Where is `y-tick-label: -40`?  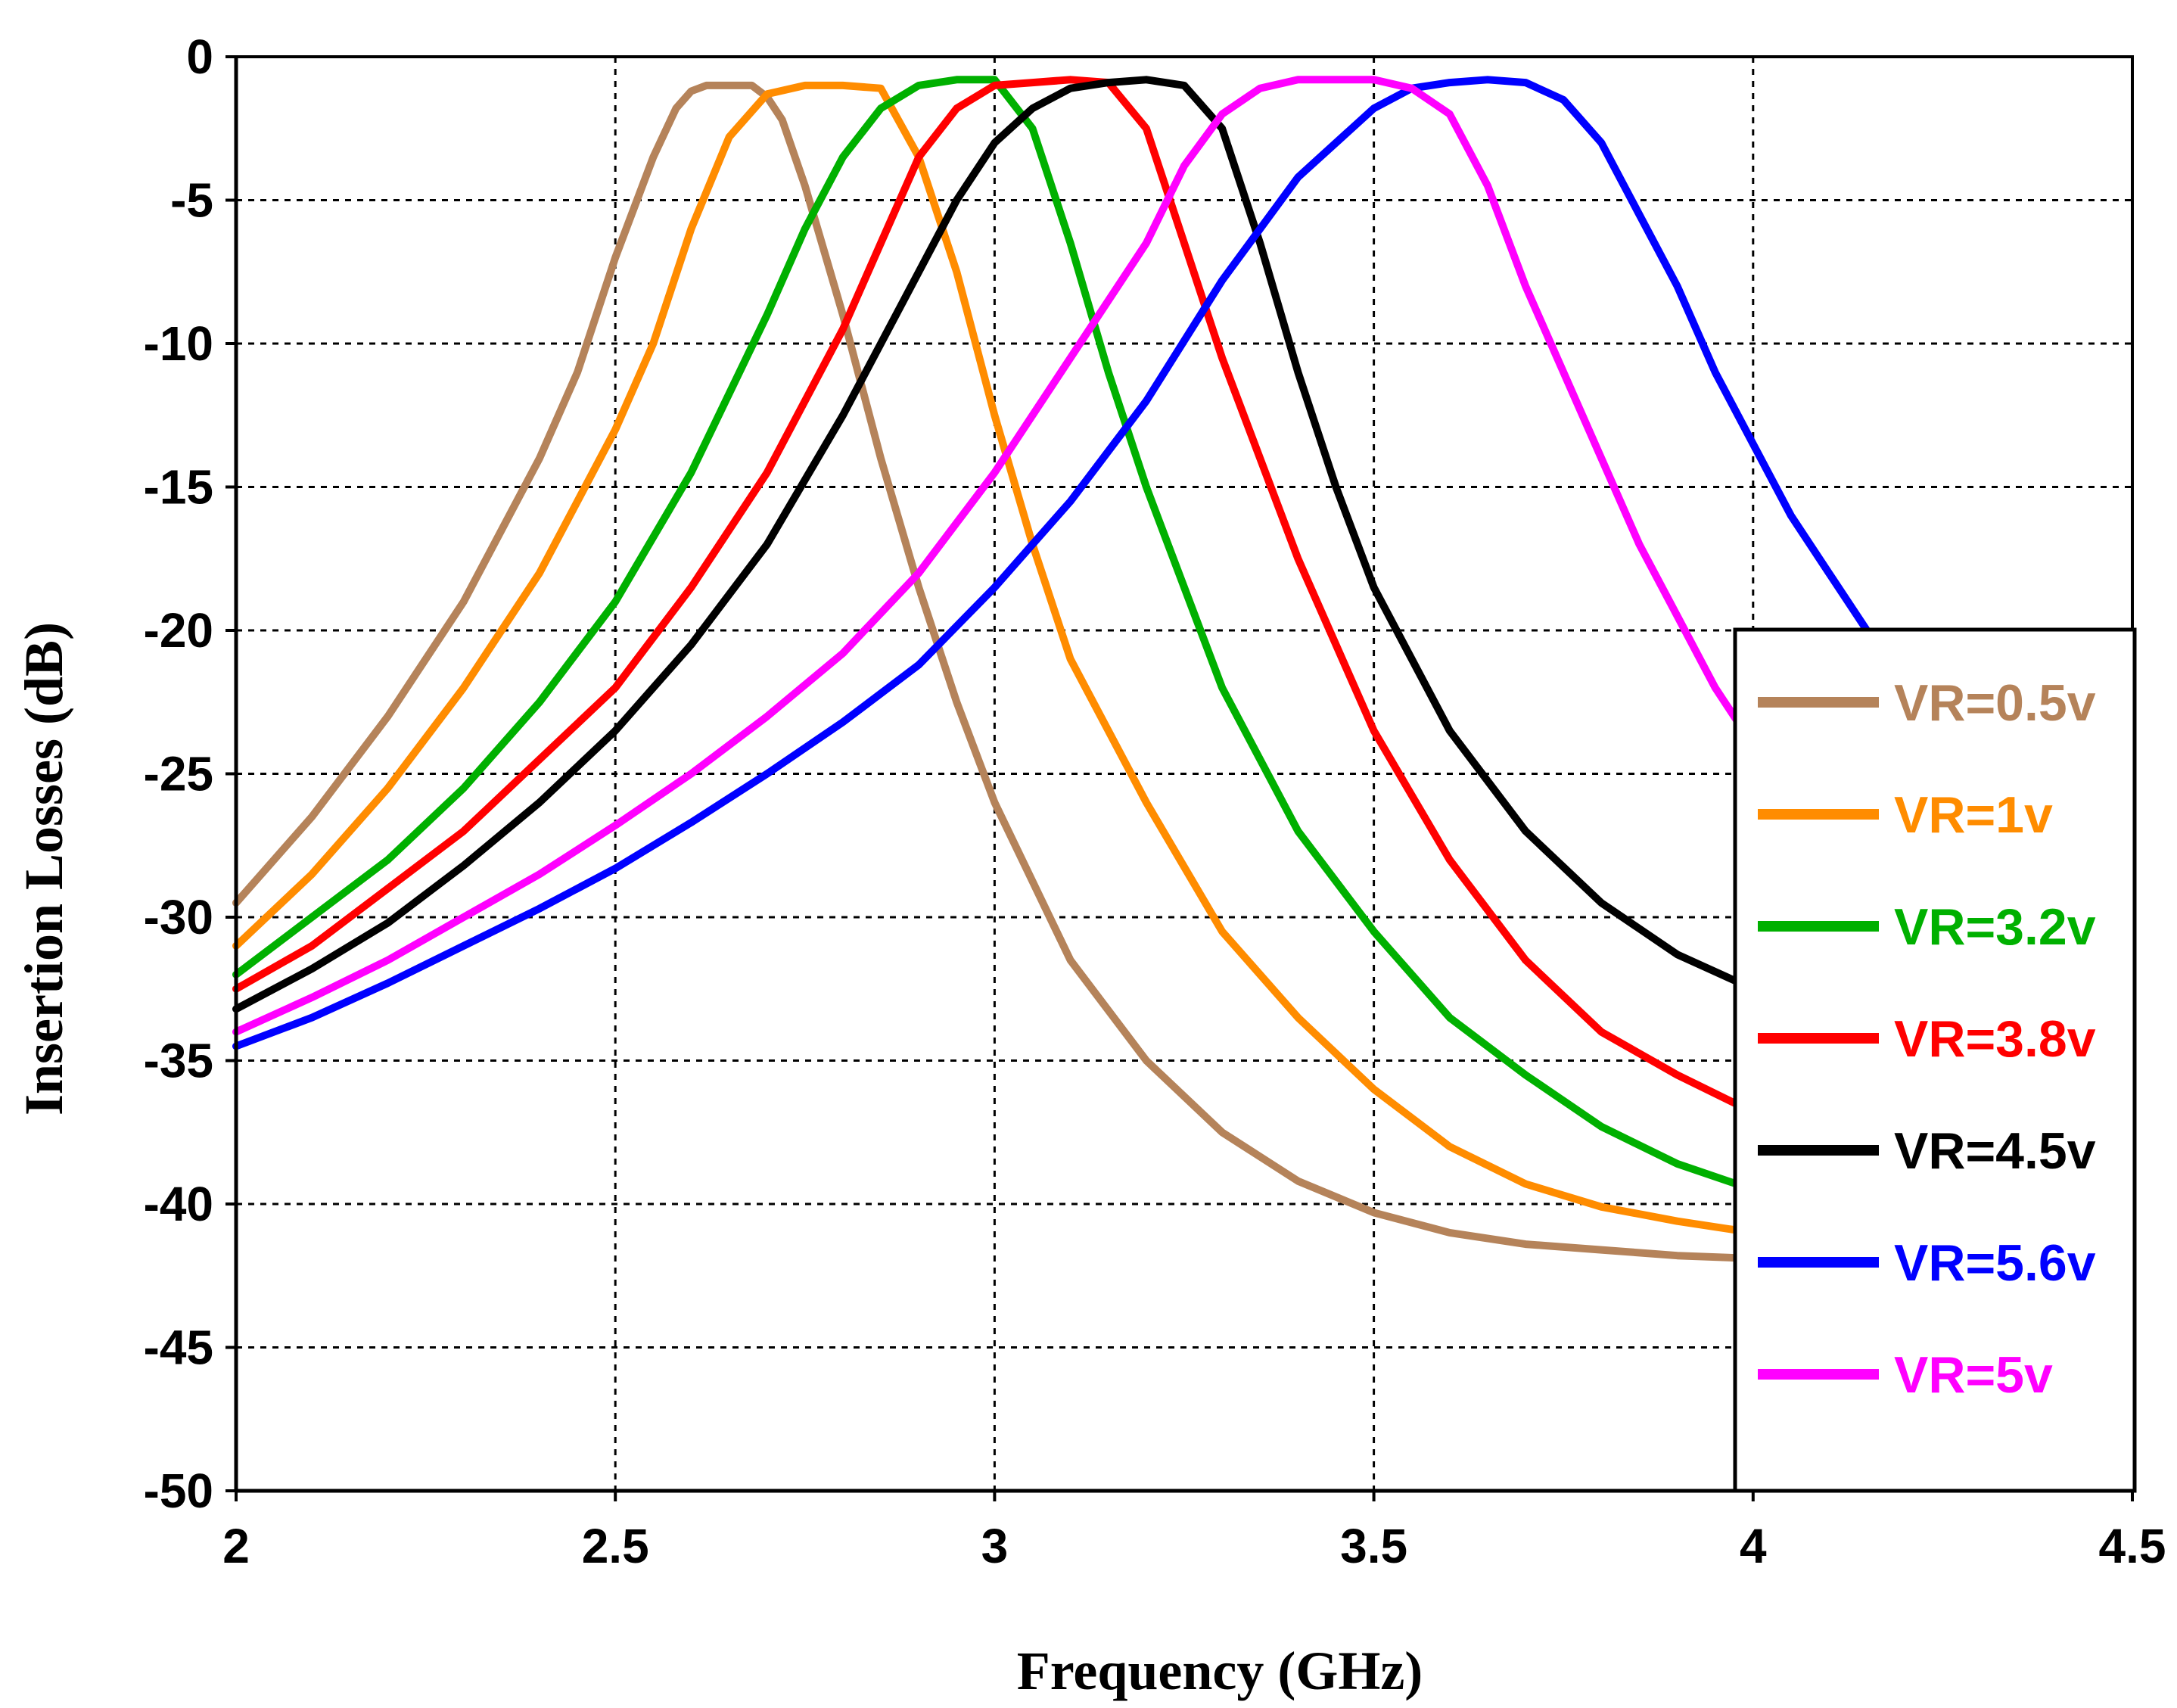
y-tick-label: -40 is located at coordinates (179, 1204).